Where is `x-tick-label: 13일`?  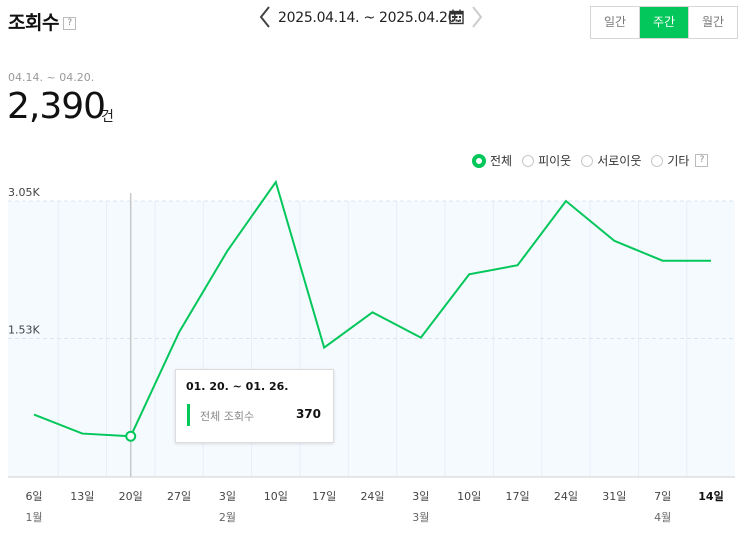
x-tick-label: 13일 is located at coordinates (82, 496).